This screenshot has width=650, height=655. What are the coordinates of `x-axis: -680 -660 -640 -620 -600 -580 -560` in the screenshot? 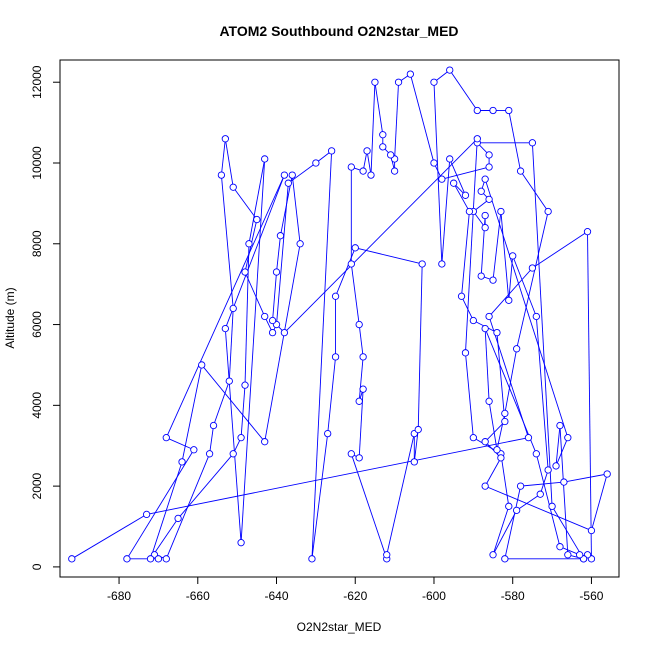 It's located at (355, 589).